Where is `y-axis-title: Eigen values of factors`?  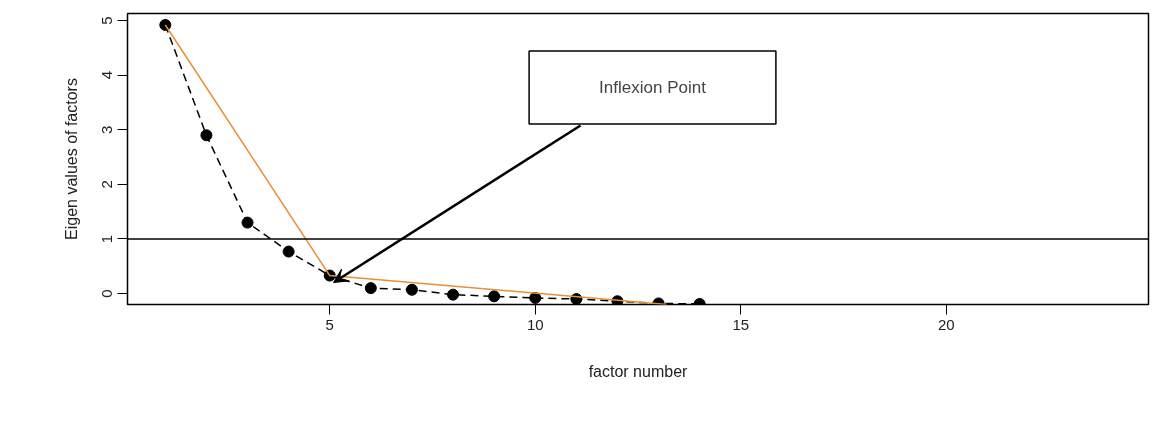 y-axis-title: Eigen values of factors is located at coordinates (71, 159).